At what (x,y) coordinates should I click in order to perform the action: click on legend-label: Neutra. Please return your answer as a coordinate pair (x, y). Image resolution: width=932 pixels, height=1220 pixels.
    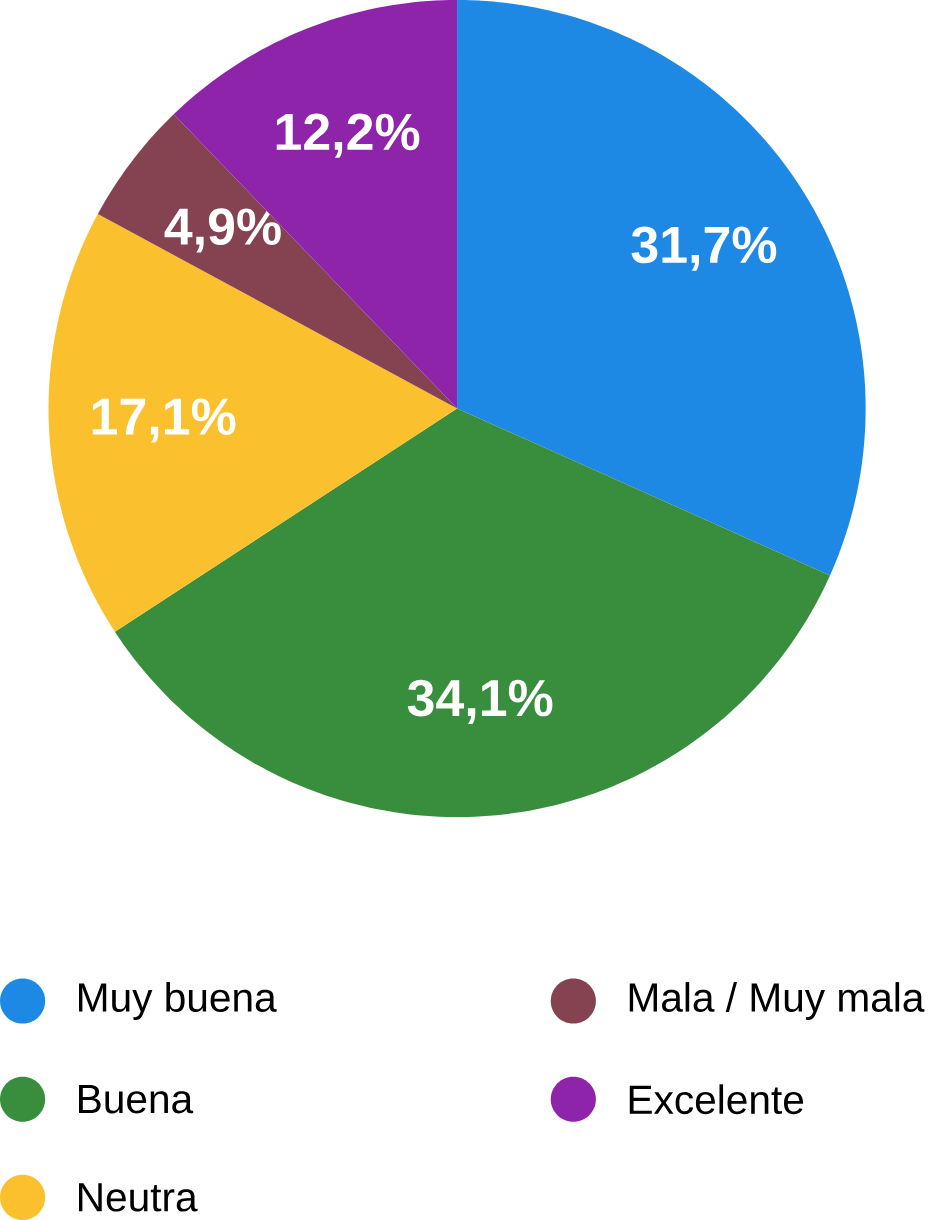
    Looking at the image, I should click on (138, 1197).